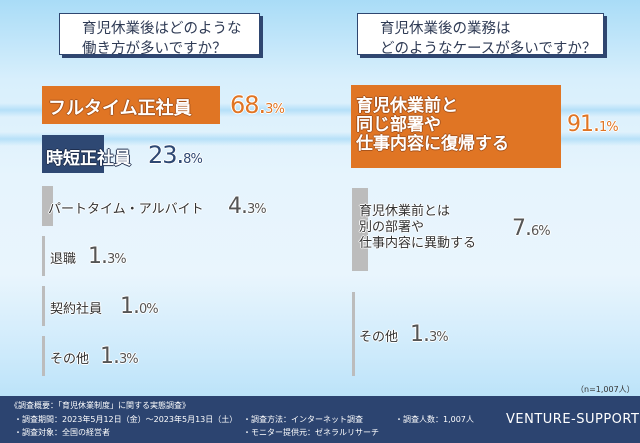  What do you see at coordinates (605, 389) in the screenshot?
I see `sample-size-note: （n=1,007人）` at bounding box center [605, 389].